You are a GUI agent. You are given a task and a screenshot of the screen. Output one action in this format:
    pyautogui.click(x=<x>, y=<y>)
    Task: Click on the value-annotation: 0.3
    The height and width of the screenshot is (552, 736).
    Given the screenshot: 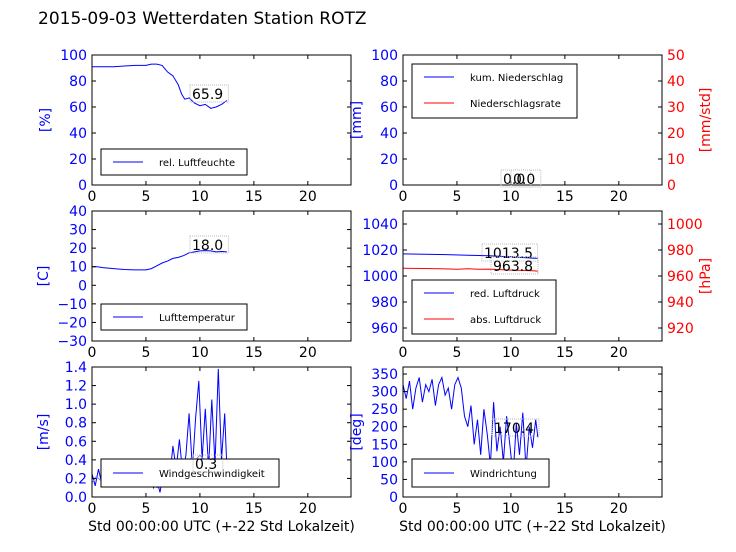 What is the action you would take?
    pyautogui.click(x=206, y=465)
    